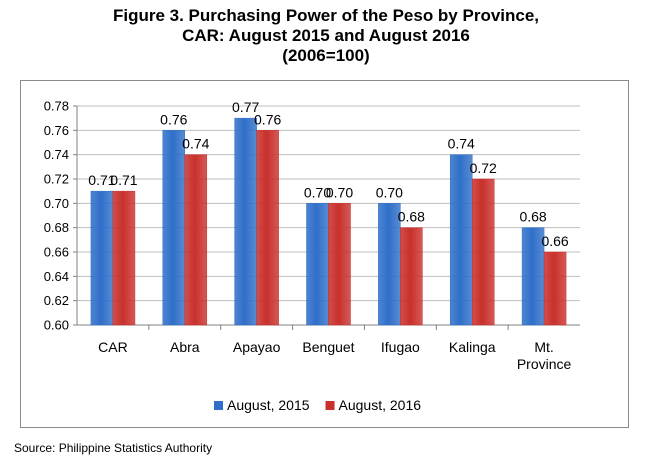 Image resolution: width=652 pixels, height=463 pixels. I want to click on y-tick-label: 0.62, so click(56, 300).